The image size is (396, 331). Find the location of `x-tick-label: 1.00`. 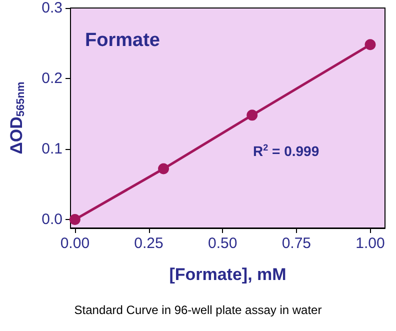

x-tick-label: 1.00 is located at coordinates (370, 243).